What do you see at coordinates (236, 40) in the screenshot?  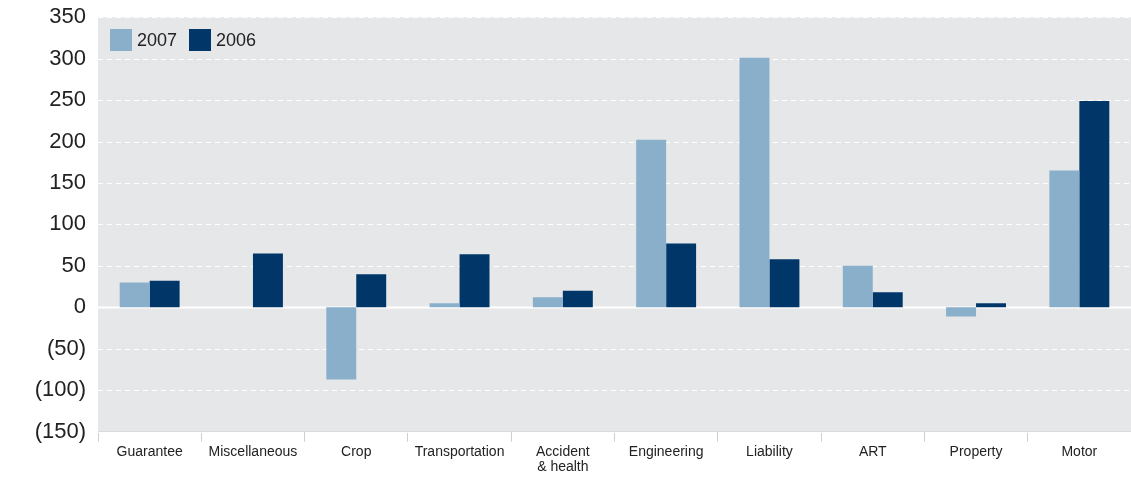 I see `legend-label: 2006` at bounding box center [236, 40].